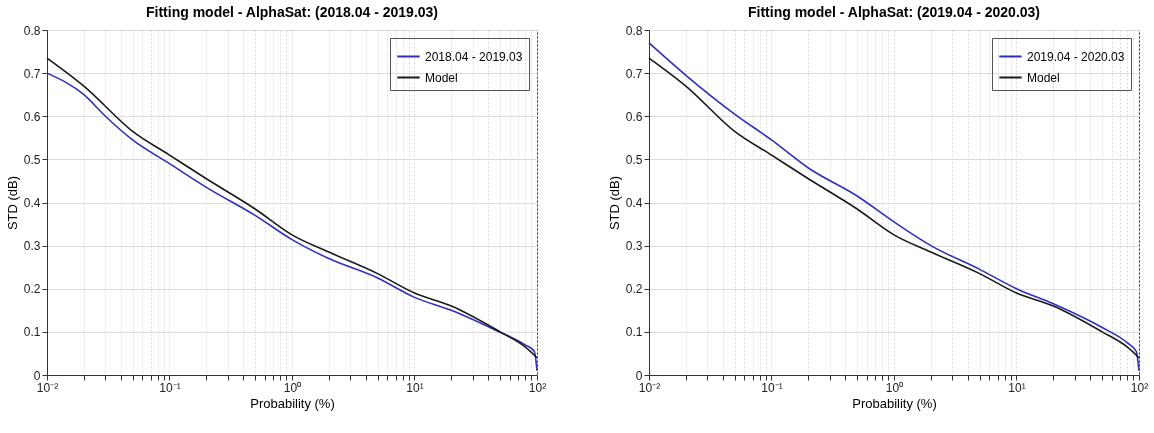  I want to click on chart-title: Fitting model - AlphaSat: (2018.04 - 2019.03), so click(292, 12).